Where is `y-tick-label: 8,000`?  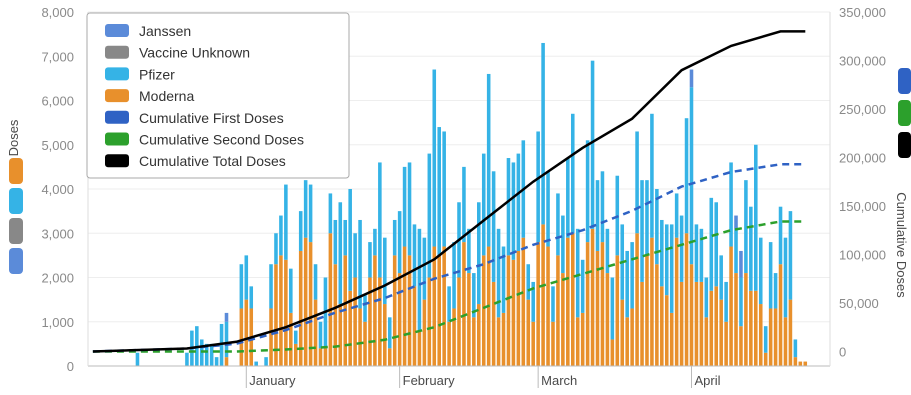 y-tick-label: 8,000 is located at coordinates (57, 12).